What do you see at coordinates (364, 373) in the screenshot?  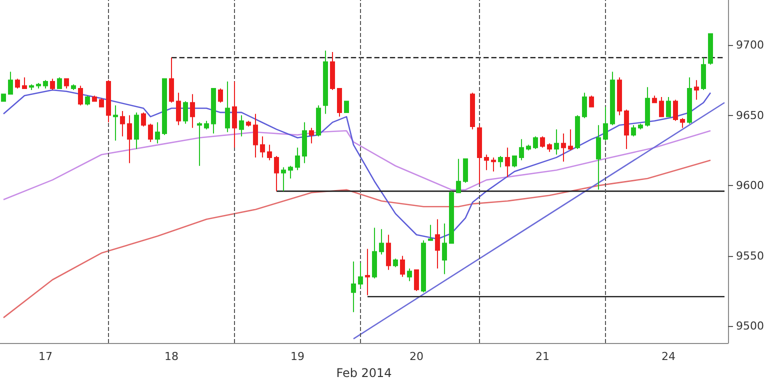 I see `x-axis-title: Feb 2014` at bounding box center [364, 373].